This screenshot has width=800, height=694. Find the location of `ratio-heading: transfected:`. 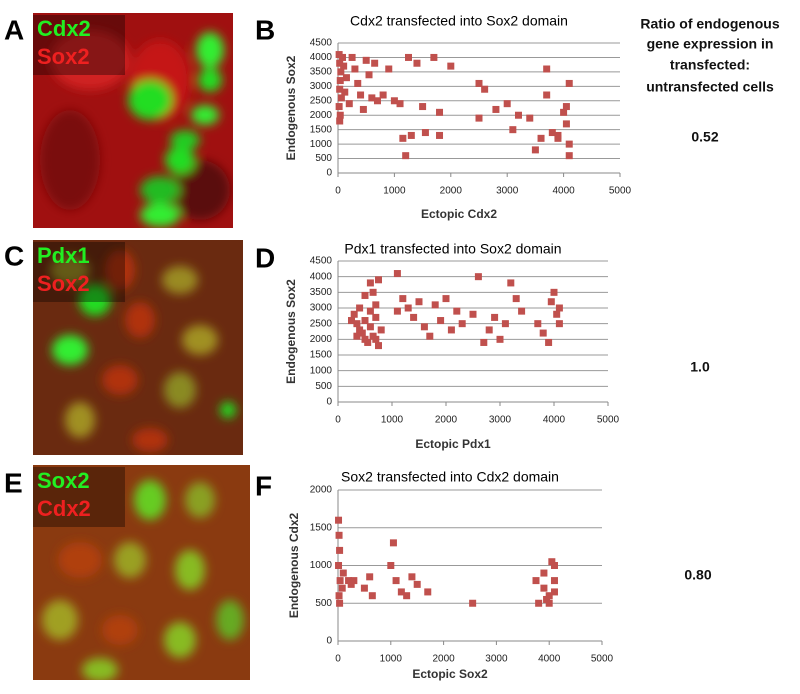

ratio-heading: transfected: is located at coordinates (710, 65).